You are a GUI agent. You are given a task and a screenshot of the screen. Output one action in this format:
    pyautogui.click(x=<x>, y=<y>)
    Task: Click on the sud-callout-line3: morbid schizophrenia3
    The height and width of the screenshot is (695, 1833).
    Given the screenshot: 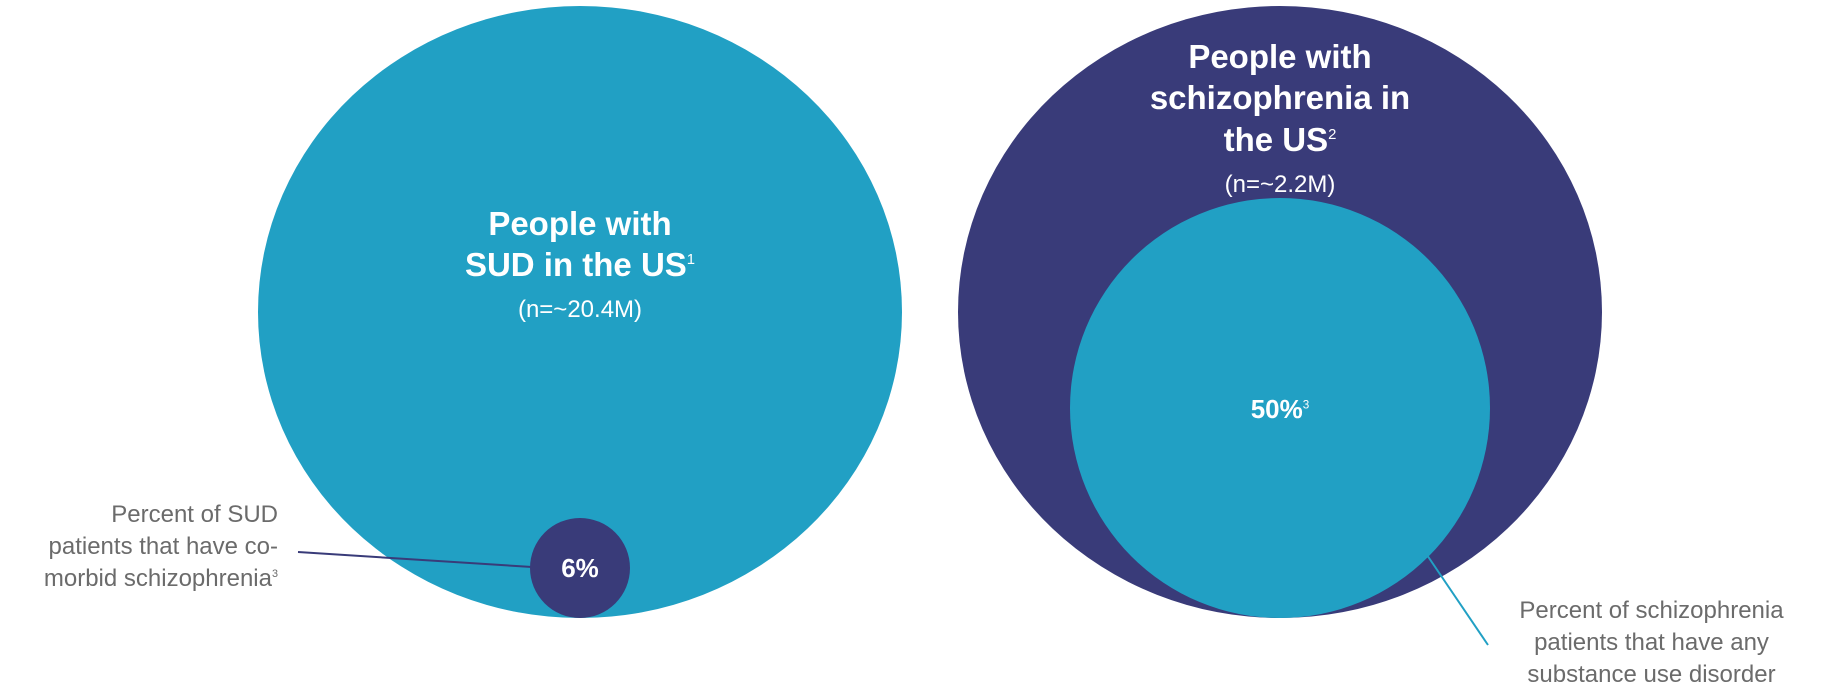 What is the action you would take?
    pyautogui.click(x=139, y=579)
    